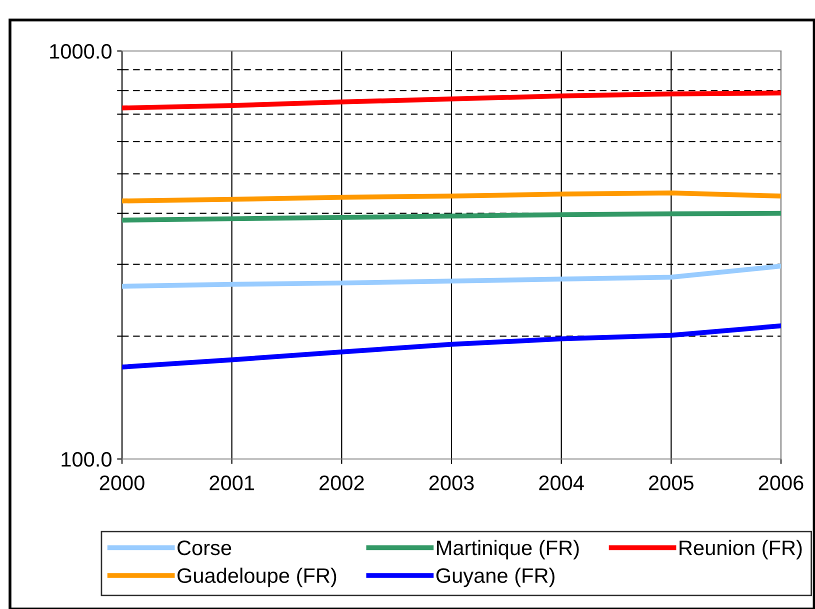 The image size is (815, 609). I want to click on x-tick-label: 2002, so click(342, 483).